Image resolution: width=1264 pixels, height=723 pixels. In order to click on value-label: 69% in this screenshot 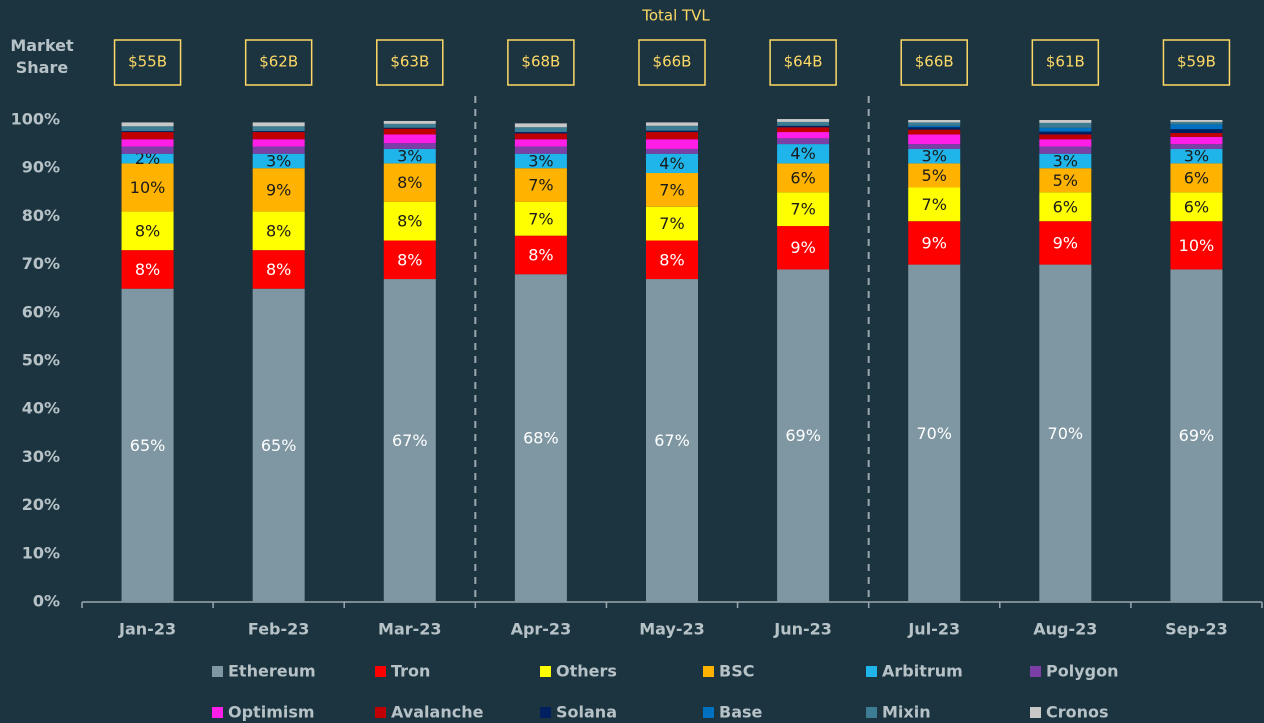, I will do `click(1197, 435)`.